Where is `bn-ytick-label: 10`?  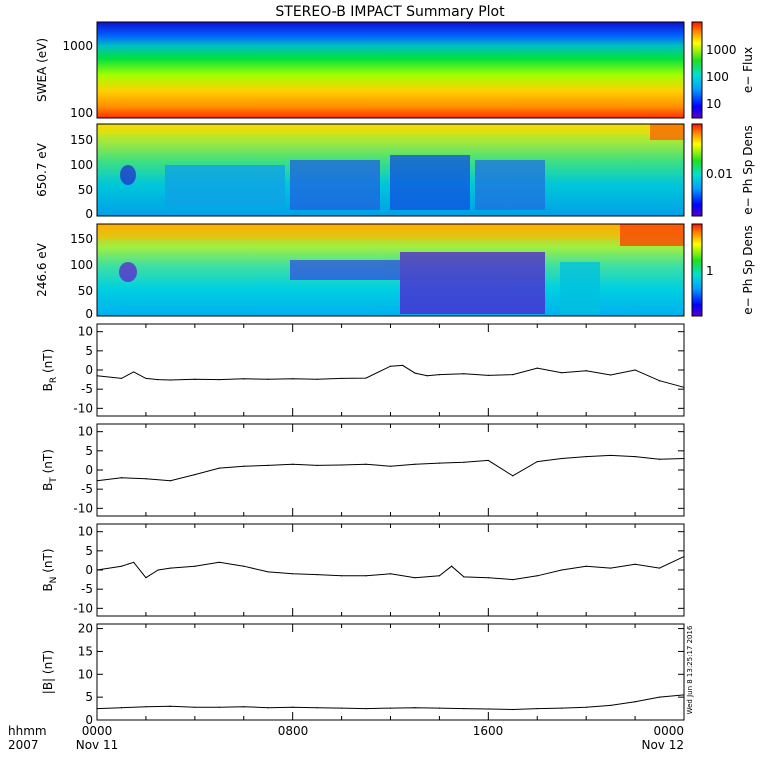
bn-ytick-label: 10 is located at coordinates (85, 532).